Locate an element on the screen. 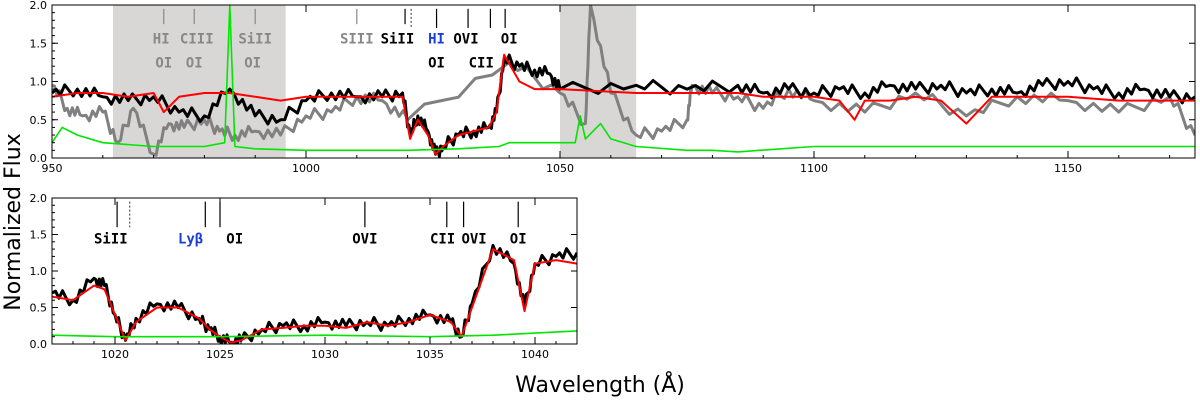  x-tick-label: 1040 is located at coordinates (535, 354).